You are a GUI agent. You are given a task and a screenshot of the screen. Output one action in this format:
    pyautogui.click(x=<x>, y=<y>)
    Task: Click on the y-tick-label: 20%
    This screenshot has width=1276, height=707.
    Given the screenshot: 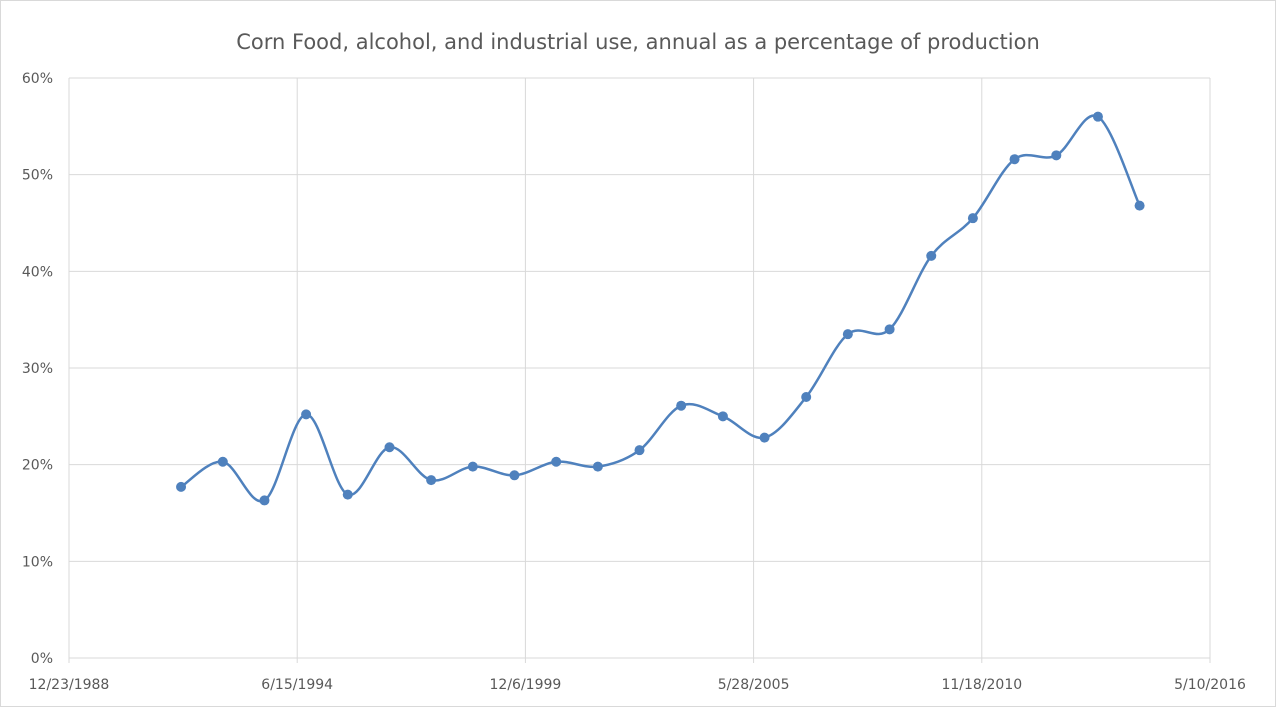 What is the action you would take?
    pyautogui.click(x=37, y=466)
    